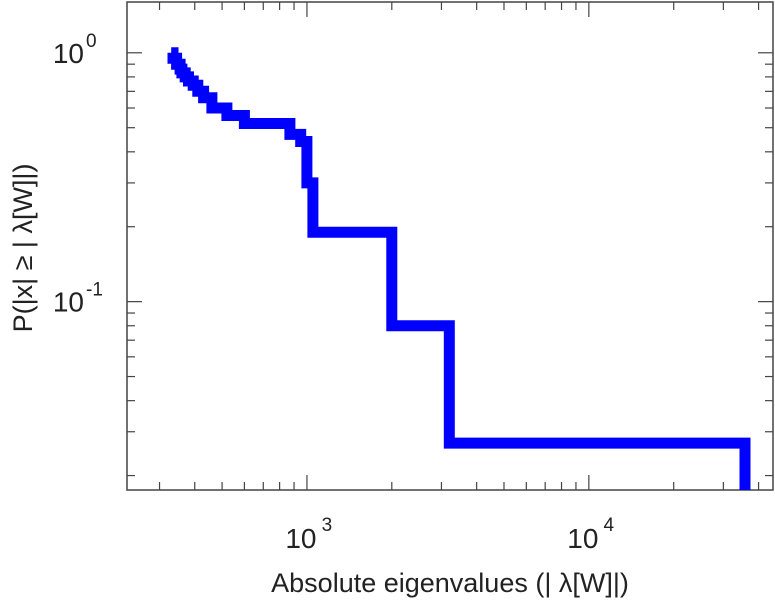 The width and height of the screenshot is (775, 600). What do you see at coordinates (91, 41) in the screenshot?
I see `y-tick-label-exponent: 0` at bounding box center [91, 41].